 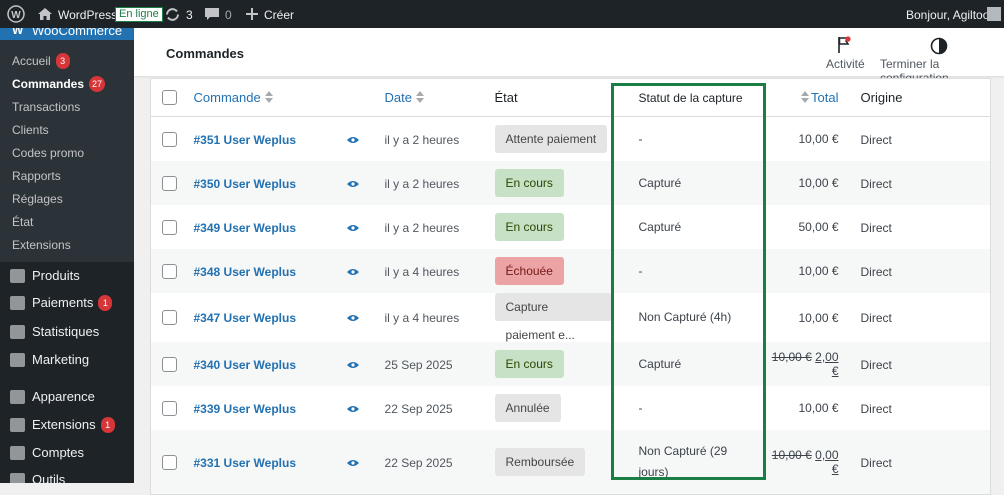 What do you see at coordinates (422, 271) in the screenshot?
I see `order-date: il y a 4 heures` at bounding box center [422, 271].